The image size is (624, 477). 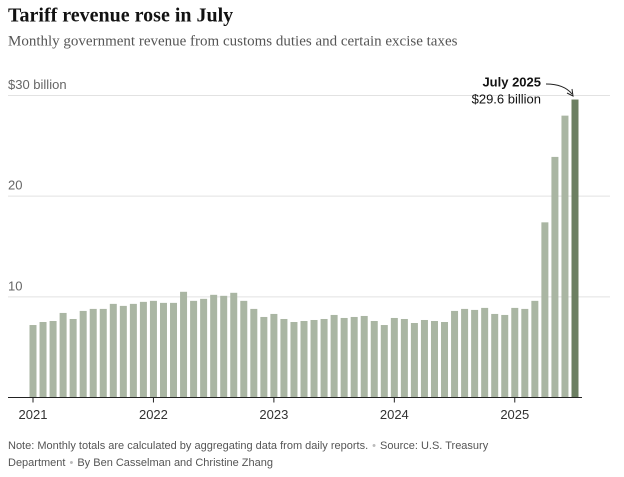 I want to click on y-tick-label: 10, so click(x=15, y=285).